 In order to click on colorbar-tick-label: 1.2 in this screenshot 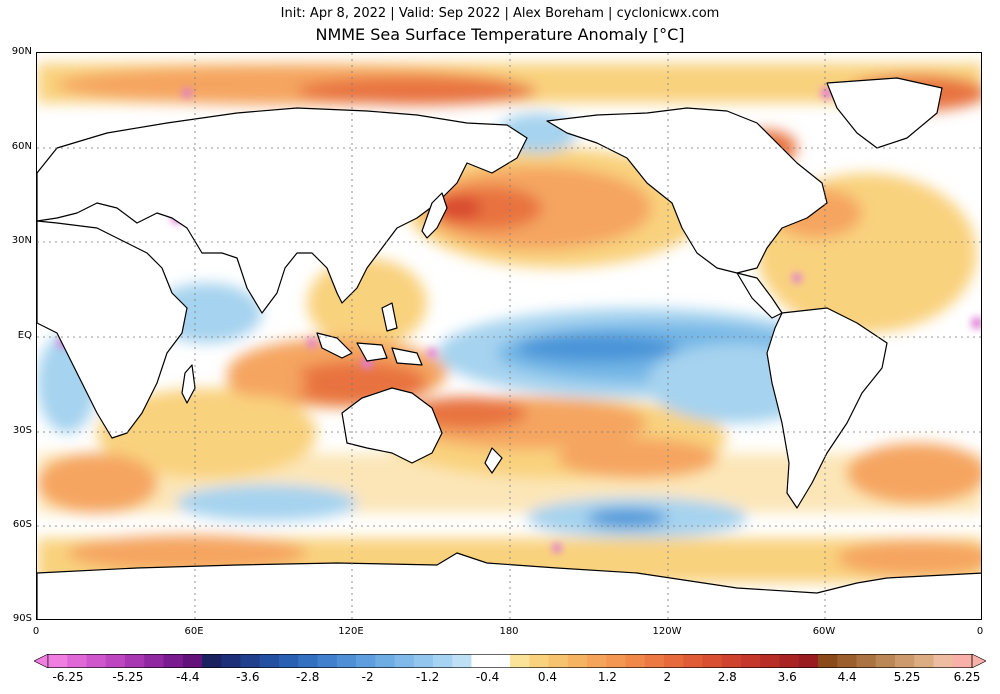, I will do `click(607, 677)`.